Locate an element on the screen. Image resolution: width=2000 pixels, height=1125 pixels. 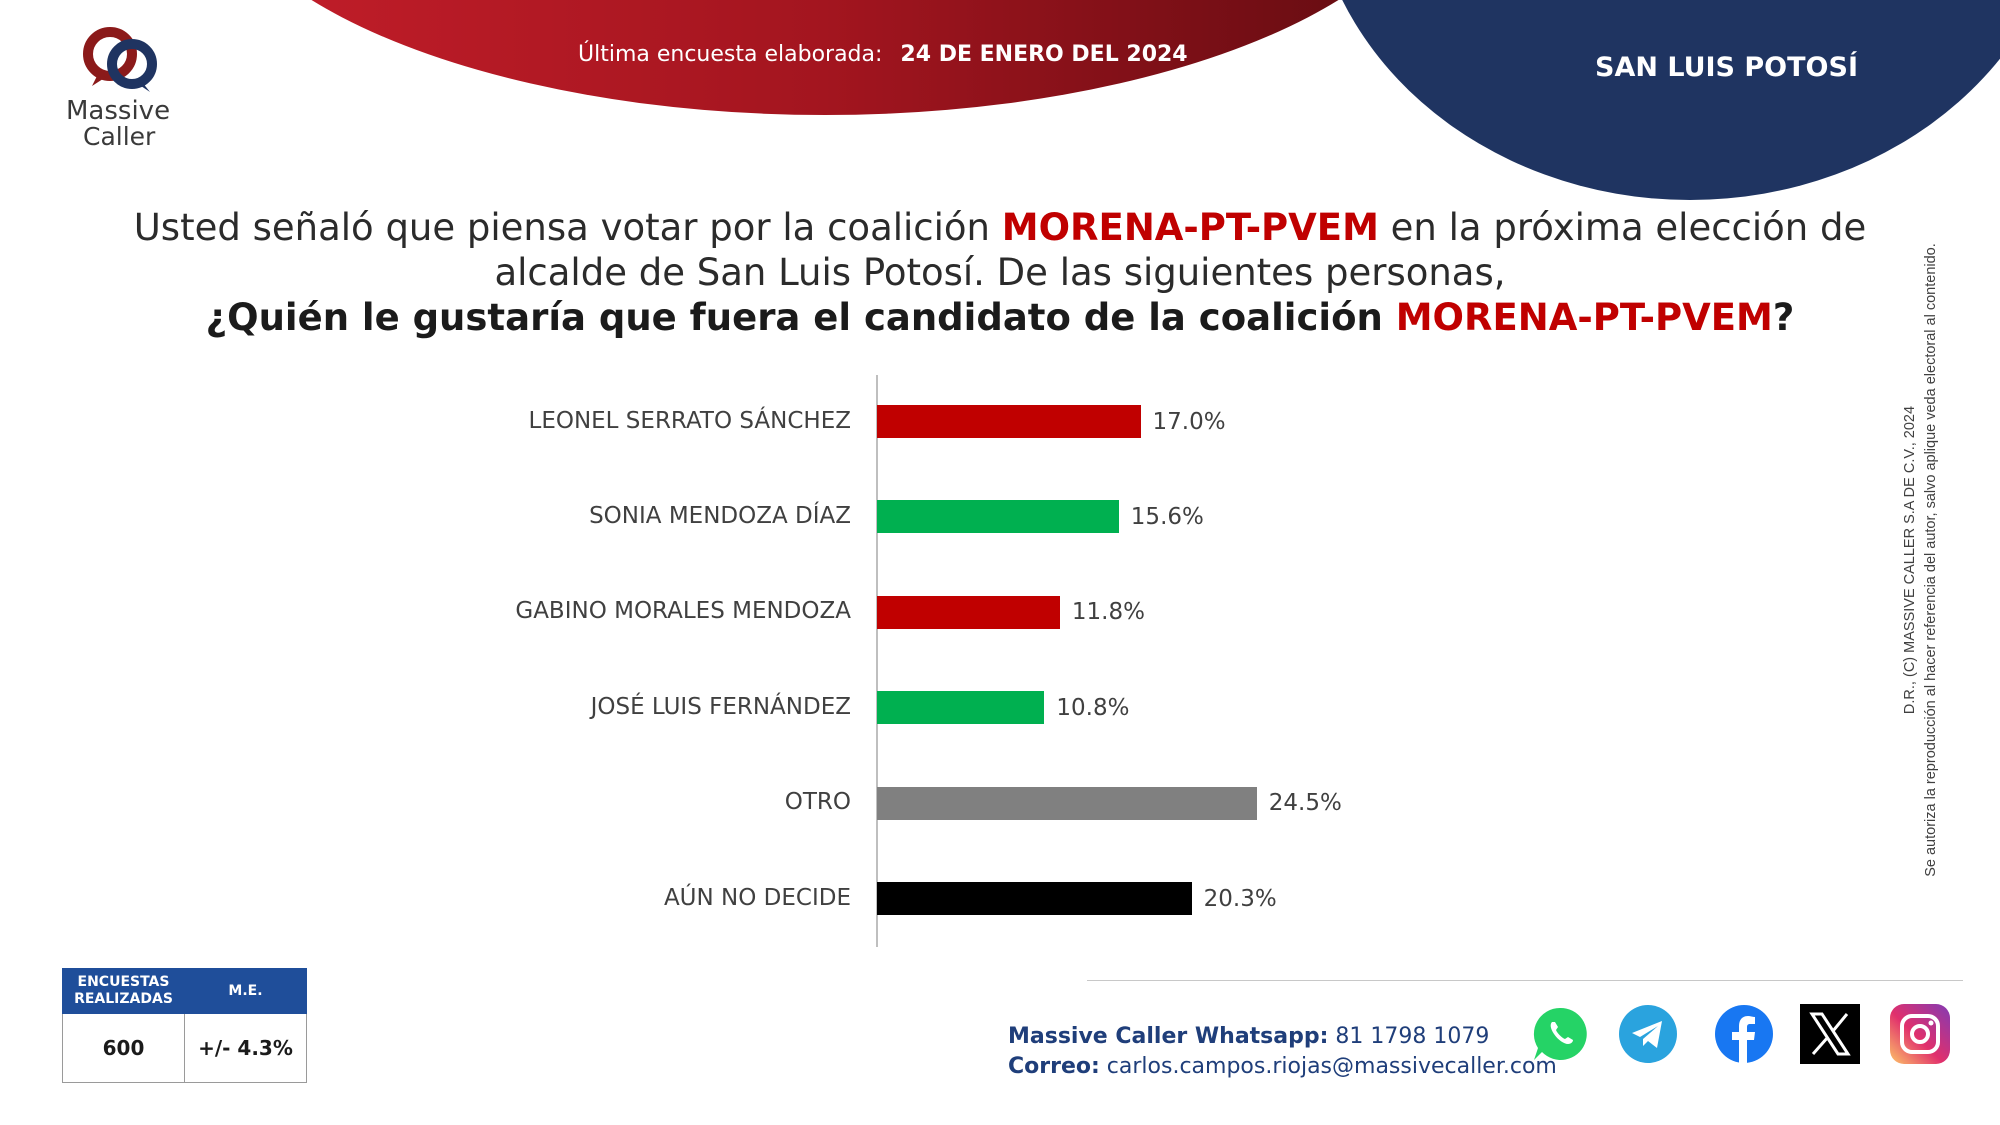
value-label: 10.8% is located at coordinates (1093, 707).